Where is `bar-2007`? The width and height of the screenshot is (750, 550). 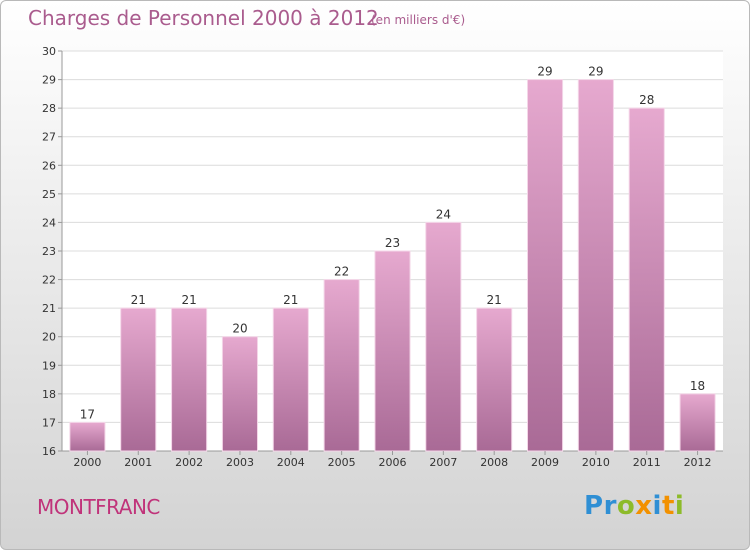 bar-2007 is located at coordinates (443, 336).